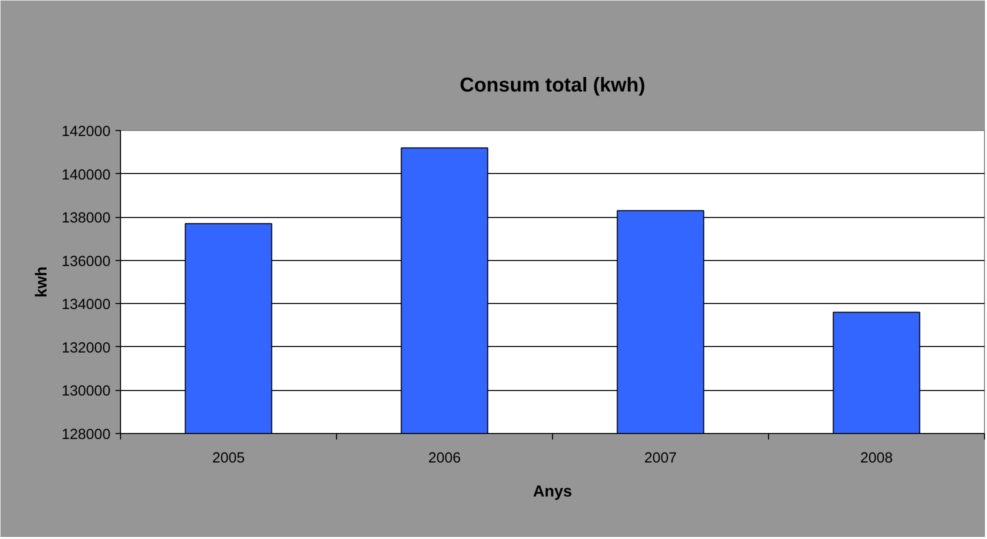  Describe the element at coordinates (42, 282) in the screenshot. I see `y-axis-title: kwh` at that location.